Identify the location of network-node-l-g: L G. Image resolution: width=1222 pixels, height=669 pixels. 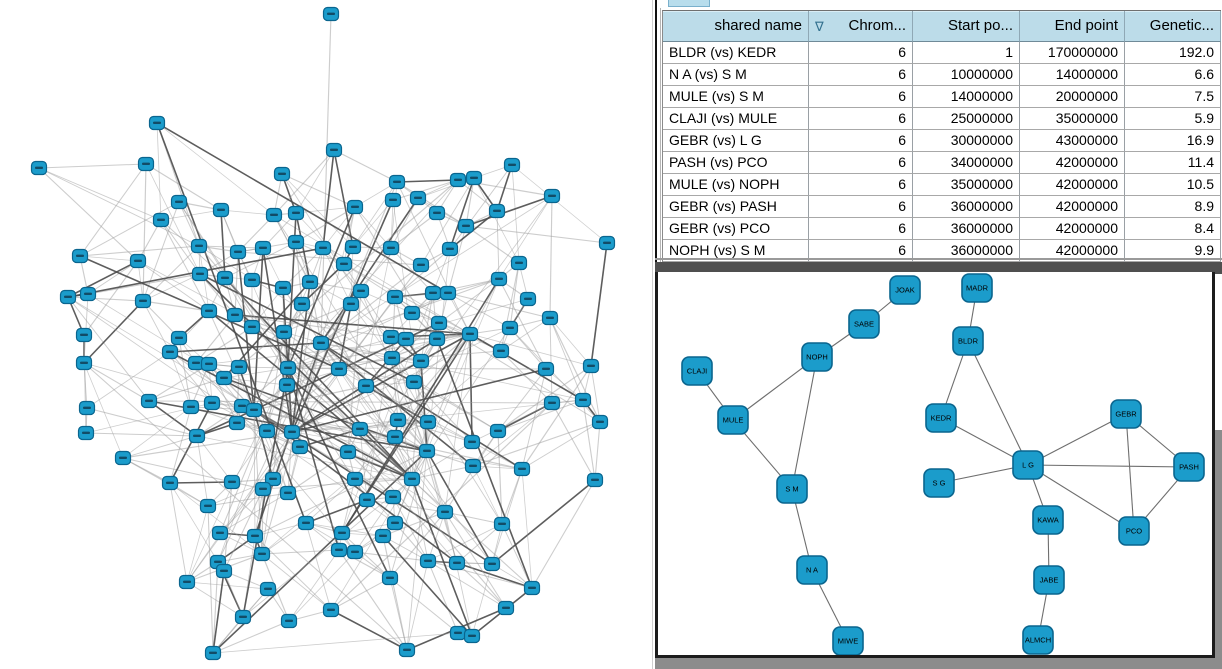
(1028, 465).